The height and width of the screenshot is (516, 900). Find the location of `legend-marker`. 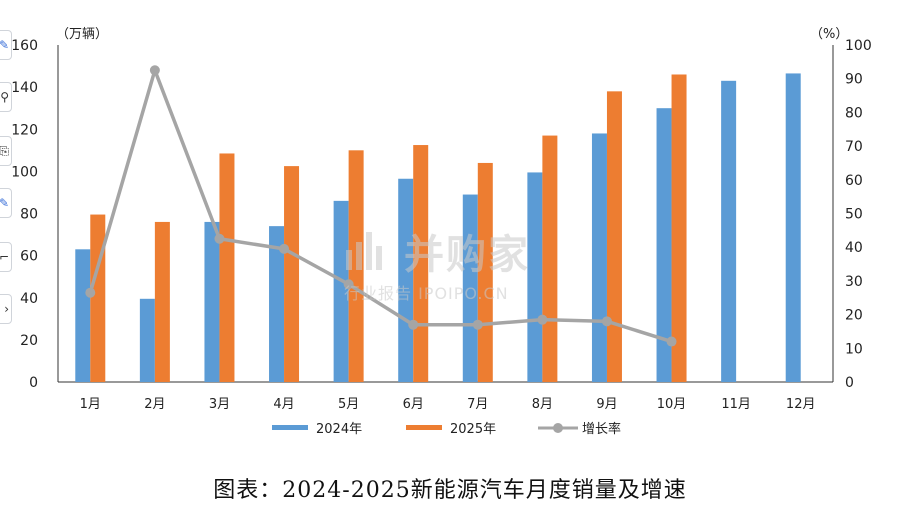

legend-marker is located at coordinates (558, 428).